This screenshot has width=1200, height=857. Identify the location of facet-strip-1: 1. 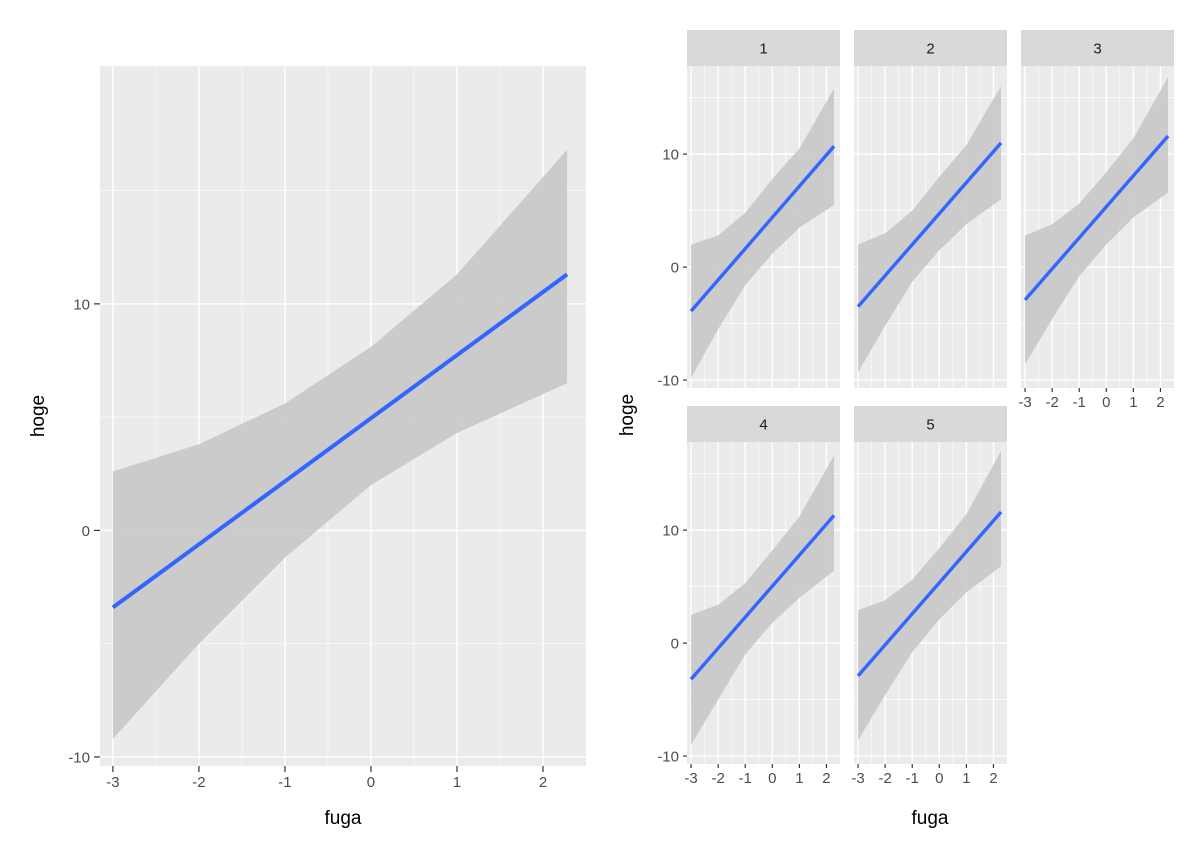
(763, 48).